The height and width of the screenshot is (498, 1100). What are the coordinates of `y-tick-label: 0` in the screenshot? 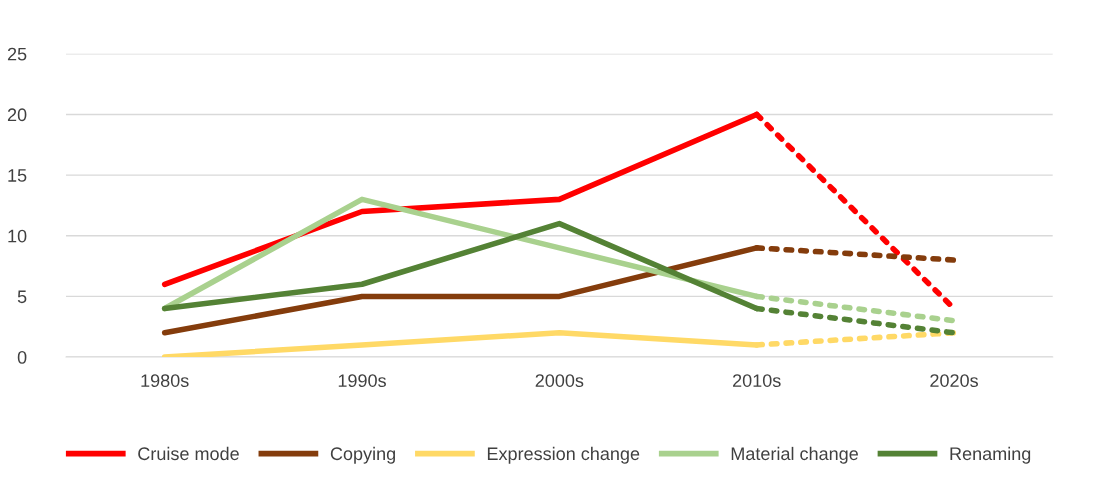 It's located at (22, 357).